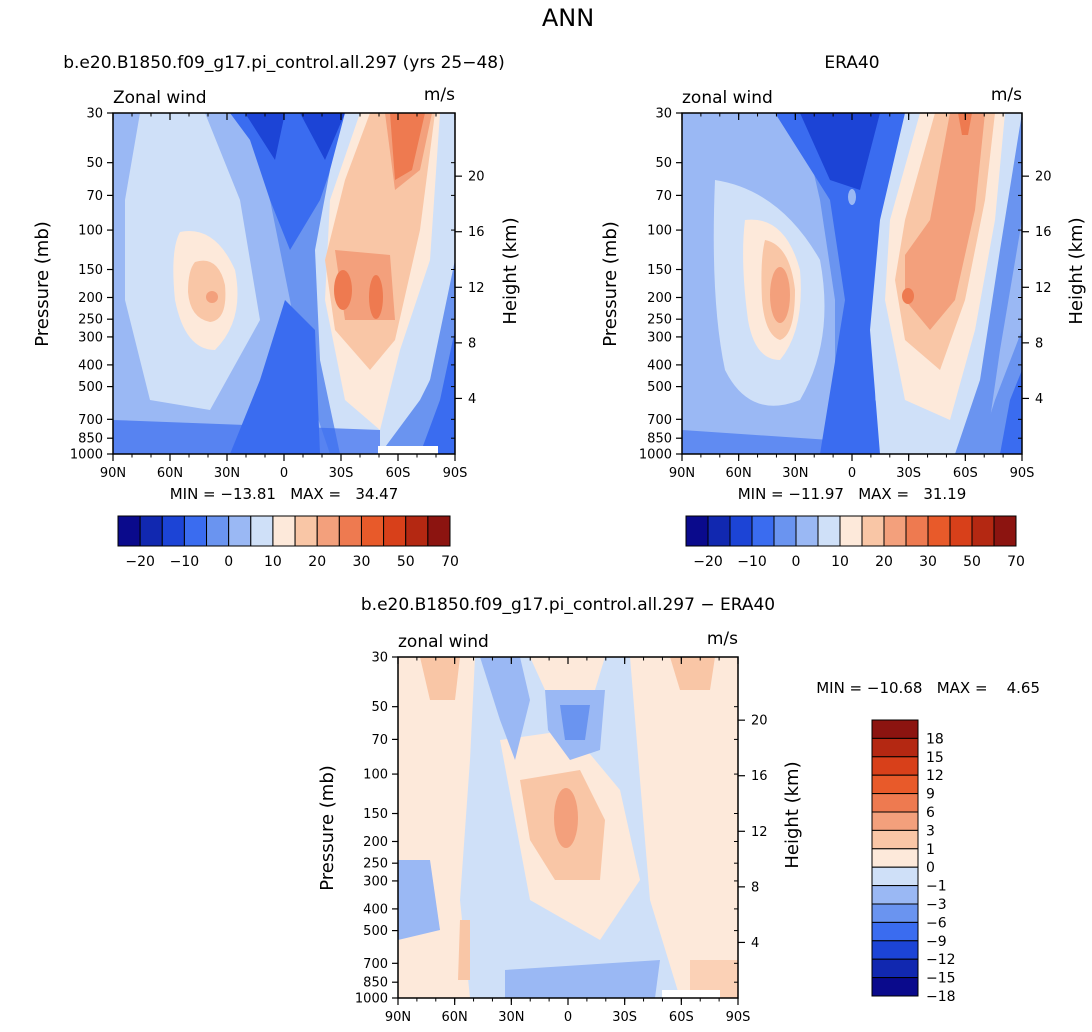 The width and height of the screenshot is (1092, 1032). I want to click on min-max-label: MIN = −11.97 MAX = 31.19, so click(852, 494).